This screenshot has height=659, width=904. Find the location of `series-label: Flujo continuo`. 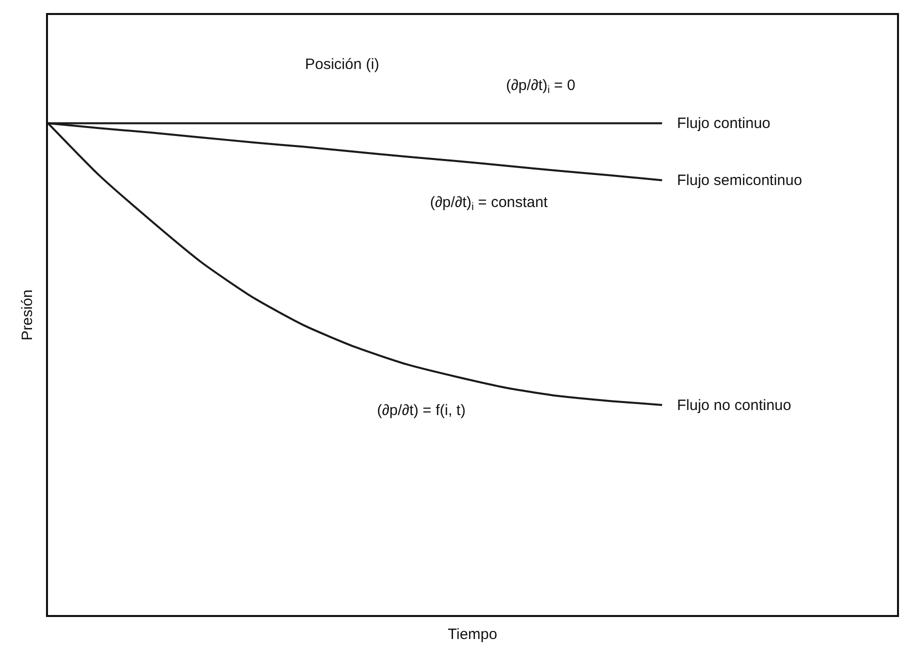

series-label: Flujo continuo is located at coordinates (723, 123).